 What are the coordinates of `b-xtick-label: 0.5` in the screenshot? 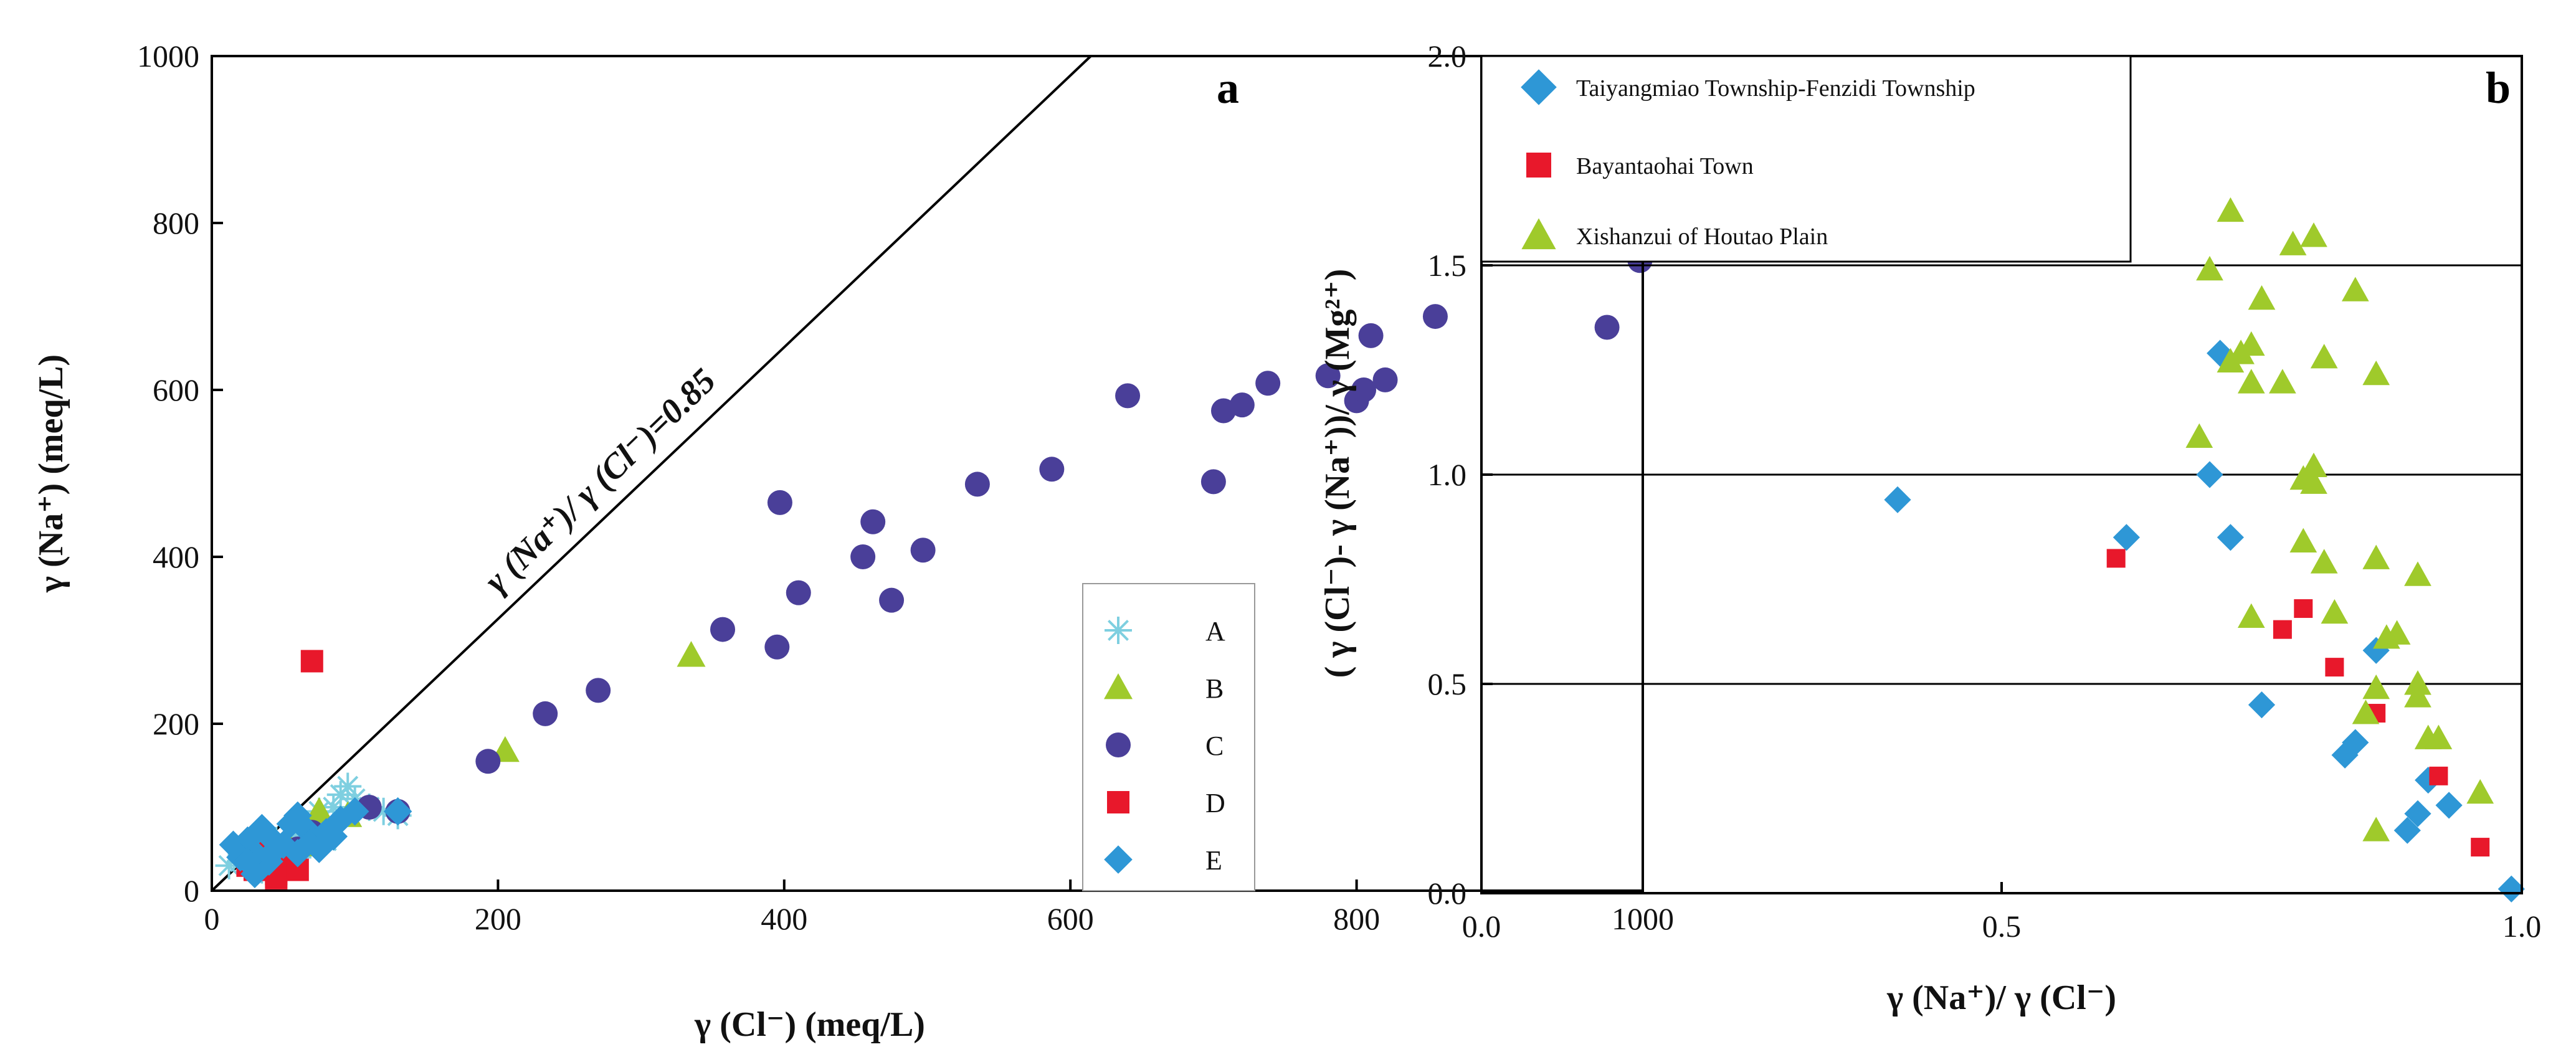 It's located at (2002, 927).